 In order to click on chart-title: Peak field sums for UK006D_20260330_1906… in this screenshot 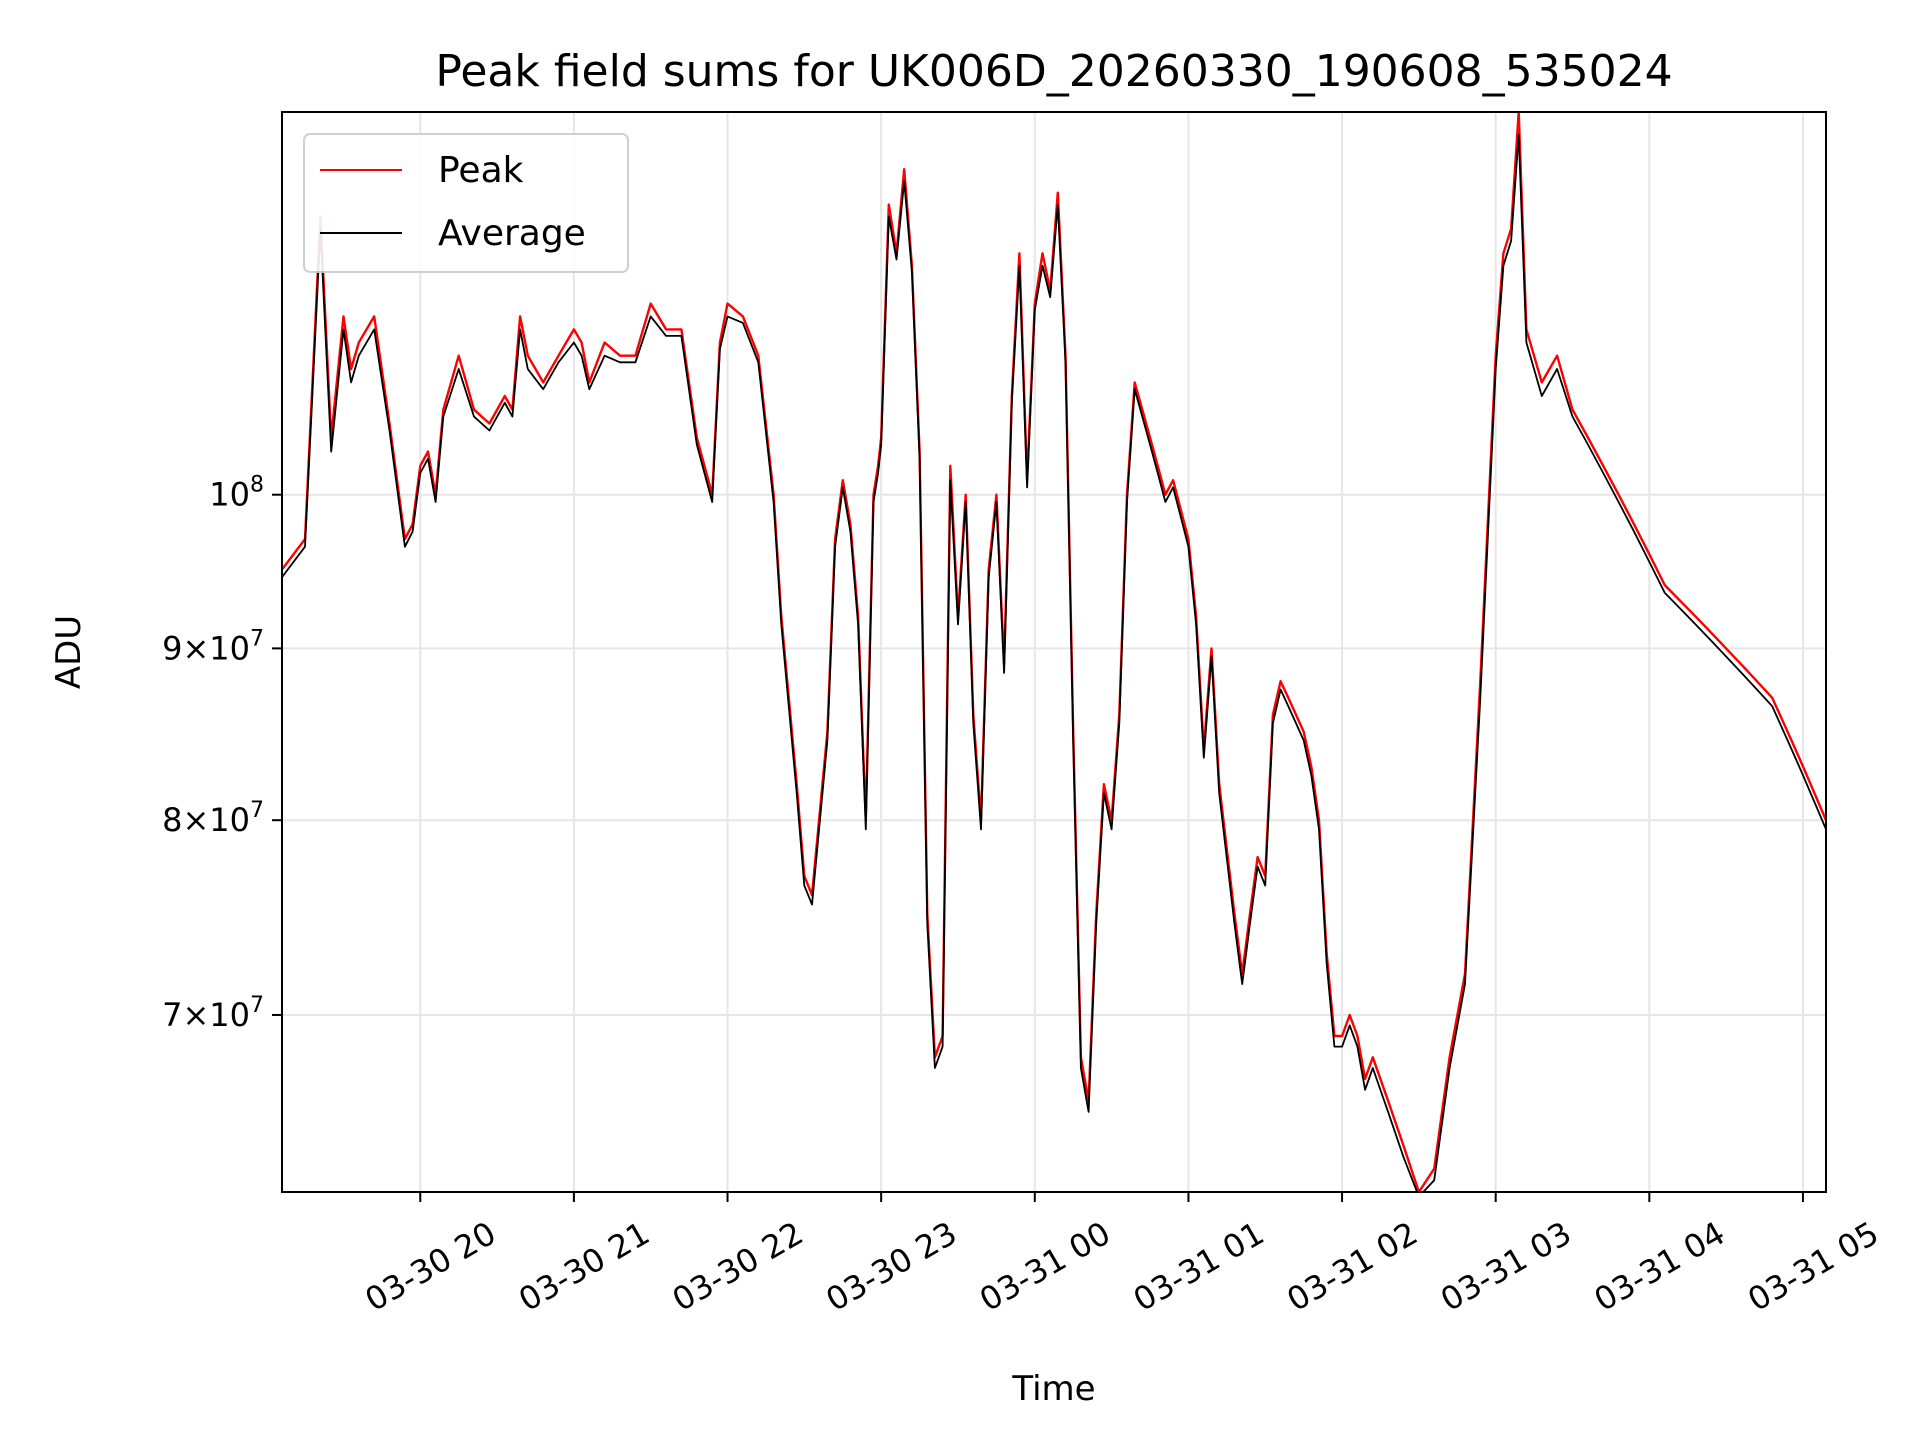, I will do `click(1053, 71)`.